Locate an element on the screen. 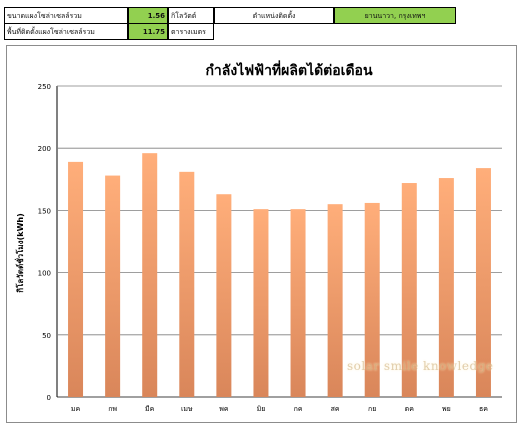  chart-title: กำลังไฟฟ้าที่ผลิตได้ต่อเดือน is located at coordinates (289, 69).